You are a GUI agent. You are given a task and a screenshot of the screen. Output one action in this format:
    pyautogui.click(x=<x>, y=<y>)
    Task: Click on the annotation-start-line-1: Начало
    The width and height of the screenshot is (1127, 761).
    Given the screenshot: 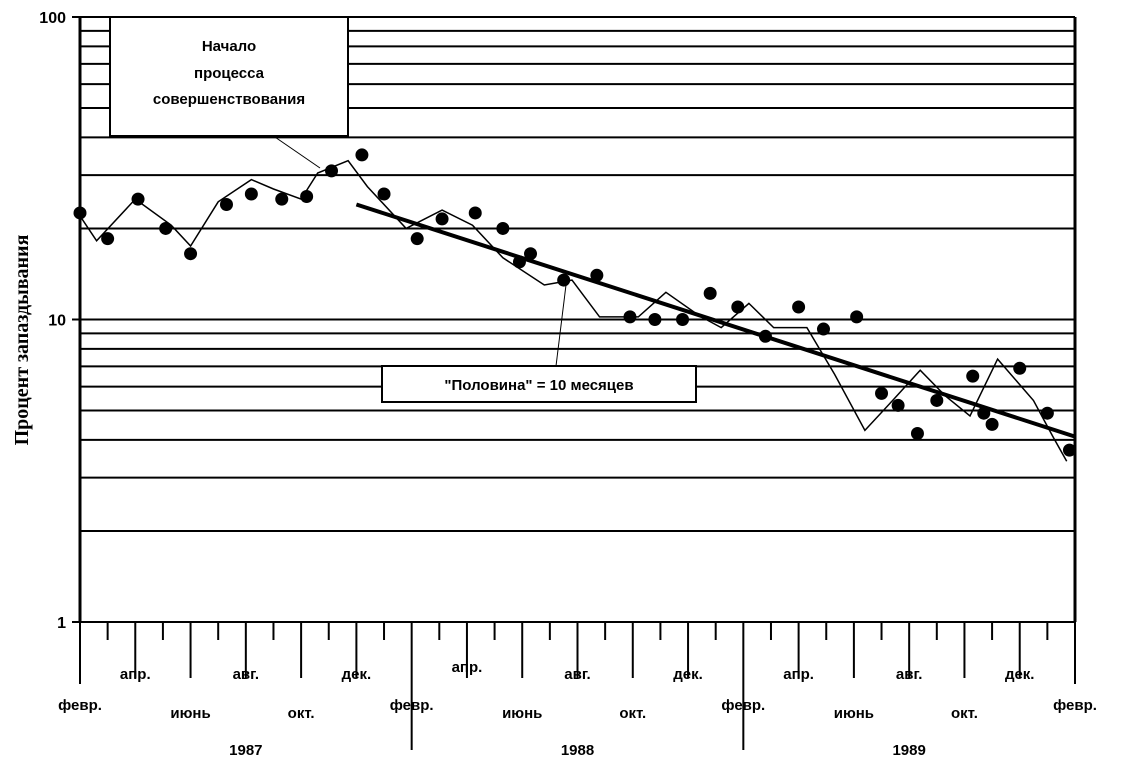 What is the action you would take?
    pyautogui.click(x=229, y=46)
    